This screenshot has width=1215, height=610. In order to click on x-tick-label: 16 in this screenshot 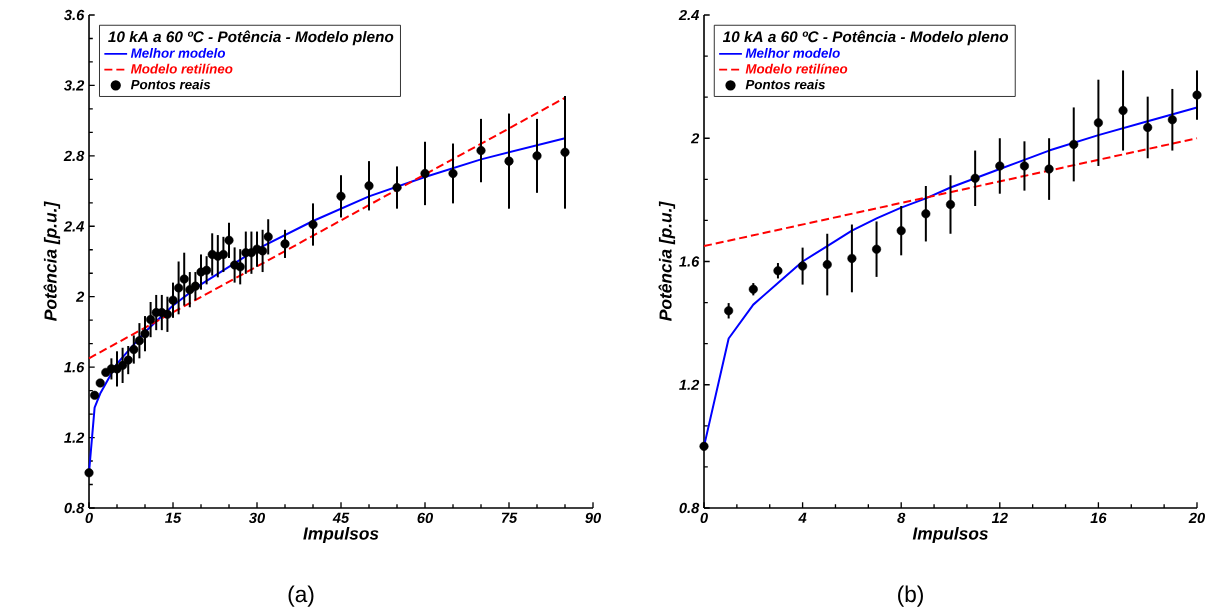, I will do `click(1098, 518)`.